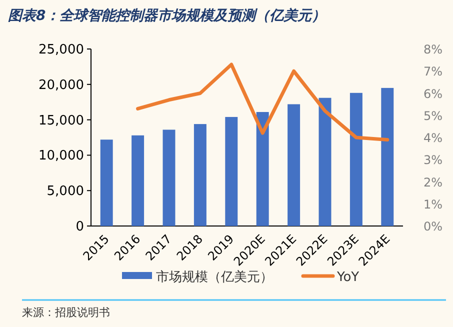  Describe the element at coordinates (433, 93) in the screenshot. I see `y2-tick-label: 6%` at that location.